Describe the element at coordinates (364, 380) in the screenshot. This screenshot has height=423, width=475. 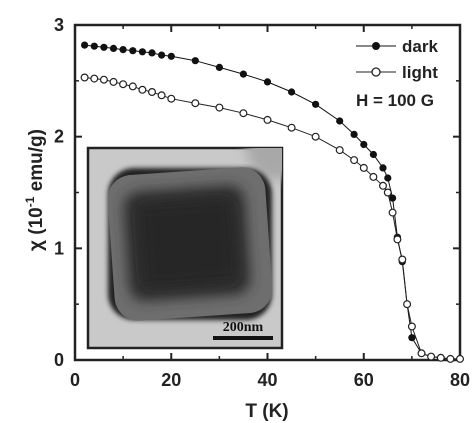
I see `x-tick-label: 60` at that location.